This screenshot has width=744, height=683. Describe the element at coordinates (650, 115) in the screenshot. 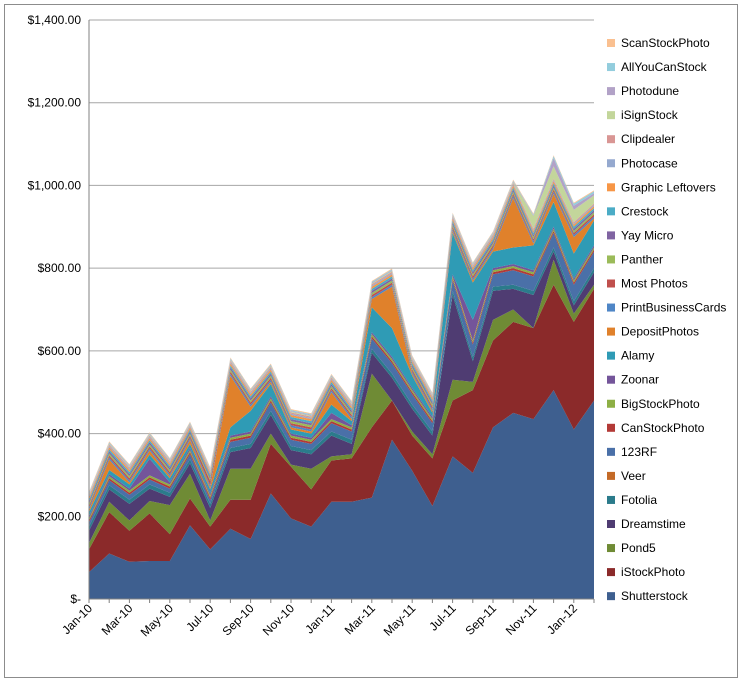

I see `legend-label-isignstock: iSignStock` at that location.